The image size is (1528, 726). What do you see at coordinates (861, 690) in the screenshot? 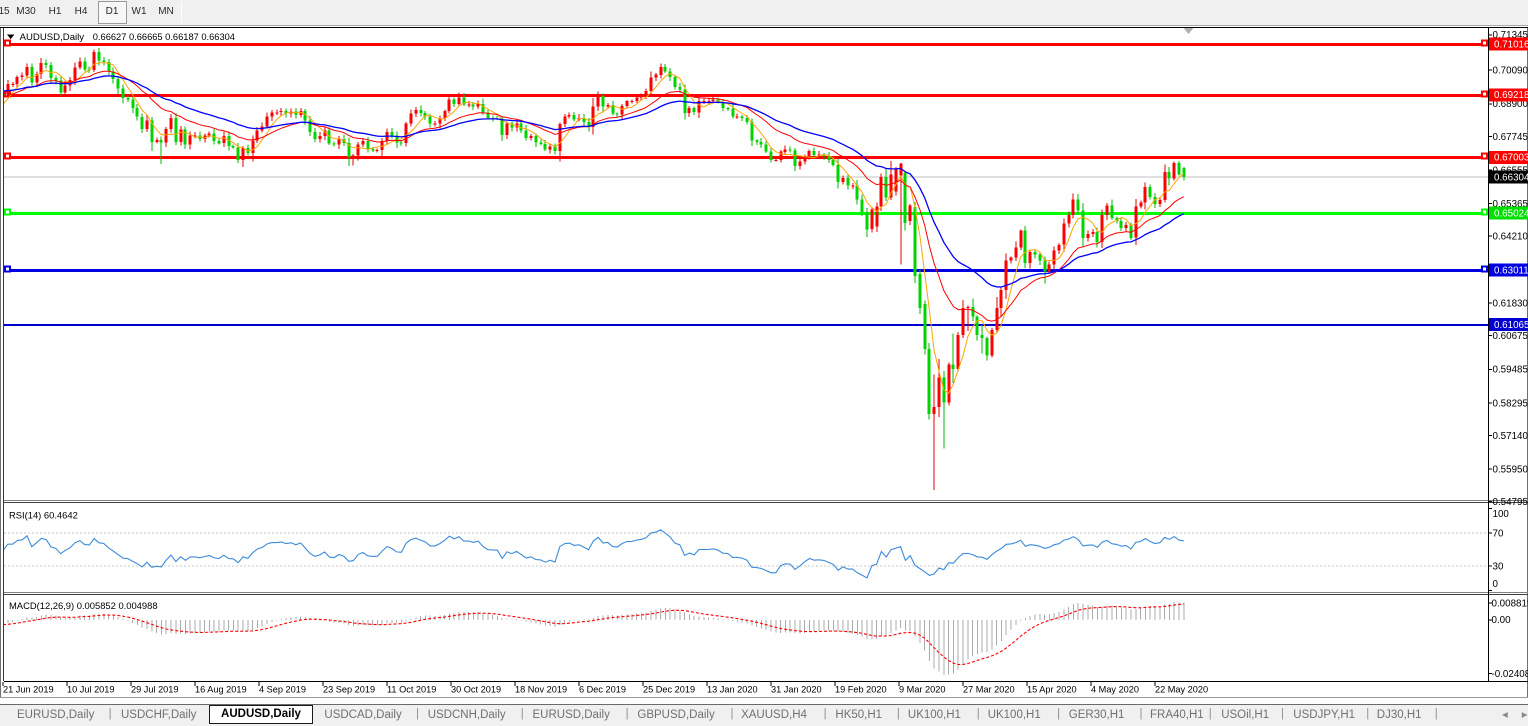
I see `svg-text: 19 Feb 2020` at bounding box center [861, 690].